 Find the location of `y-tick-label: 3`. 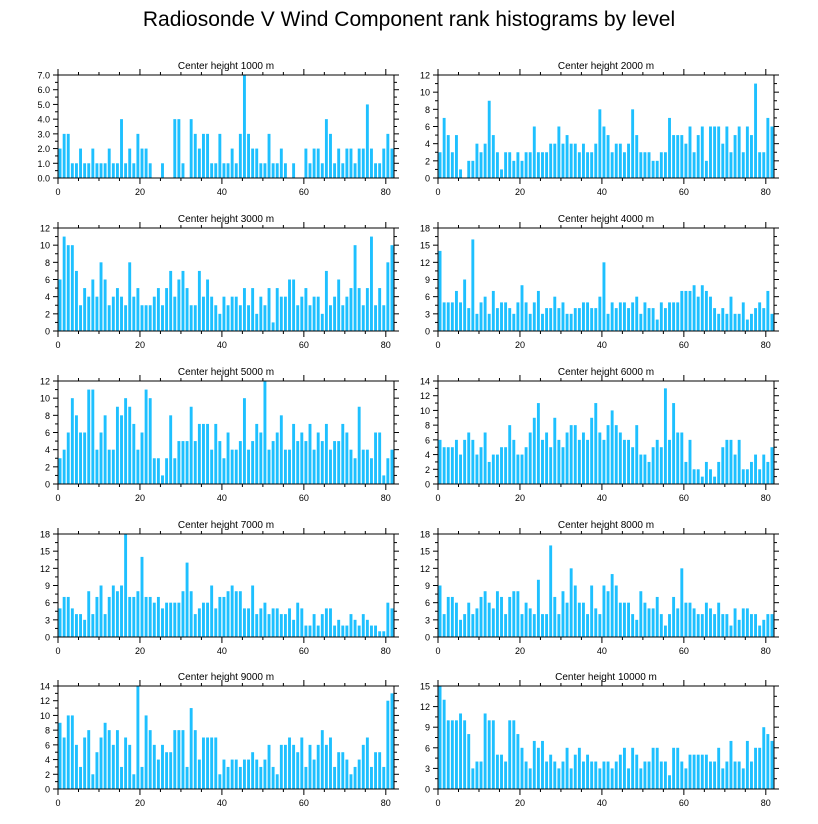

y-tick-label: 3 is located at coordinates (427, 314).